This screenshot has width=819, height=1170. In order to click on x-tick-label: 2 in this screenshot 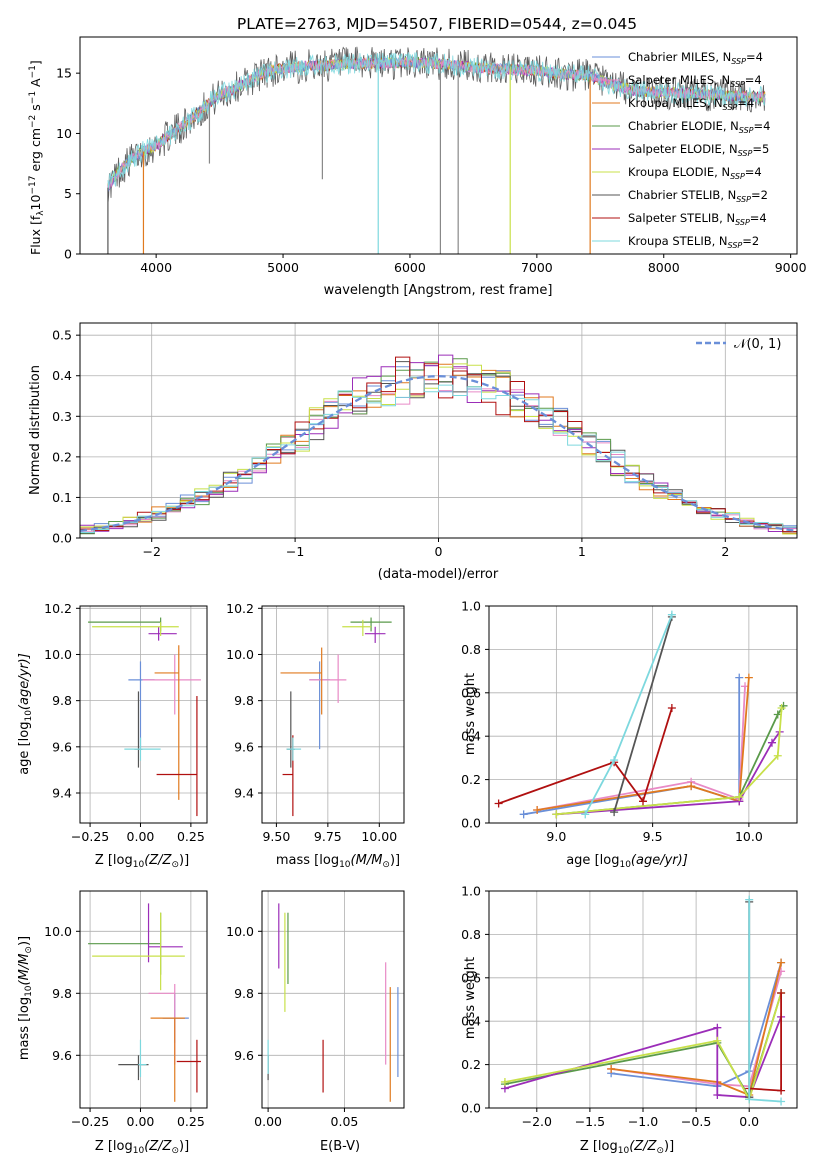, I will do `click(725, 551)`.